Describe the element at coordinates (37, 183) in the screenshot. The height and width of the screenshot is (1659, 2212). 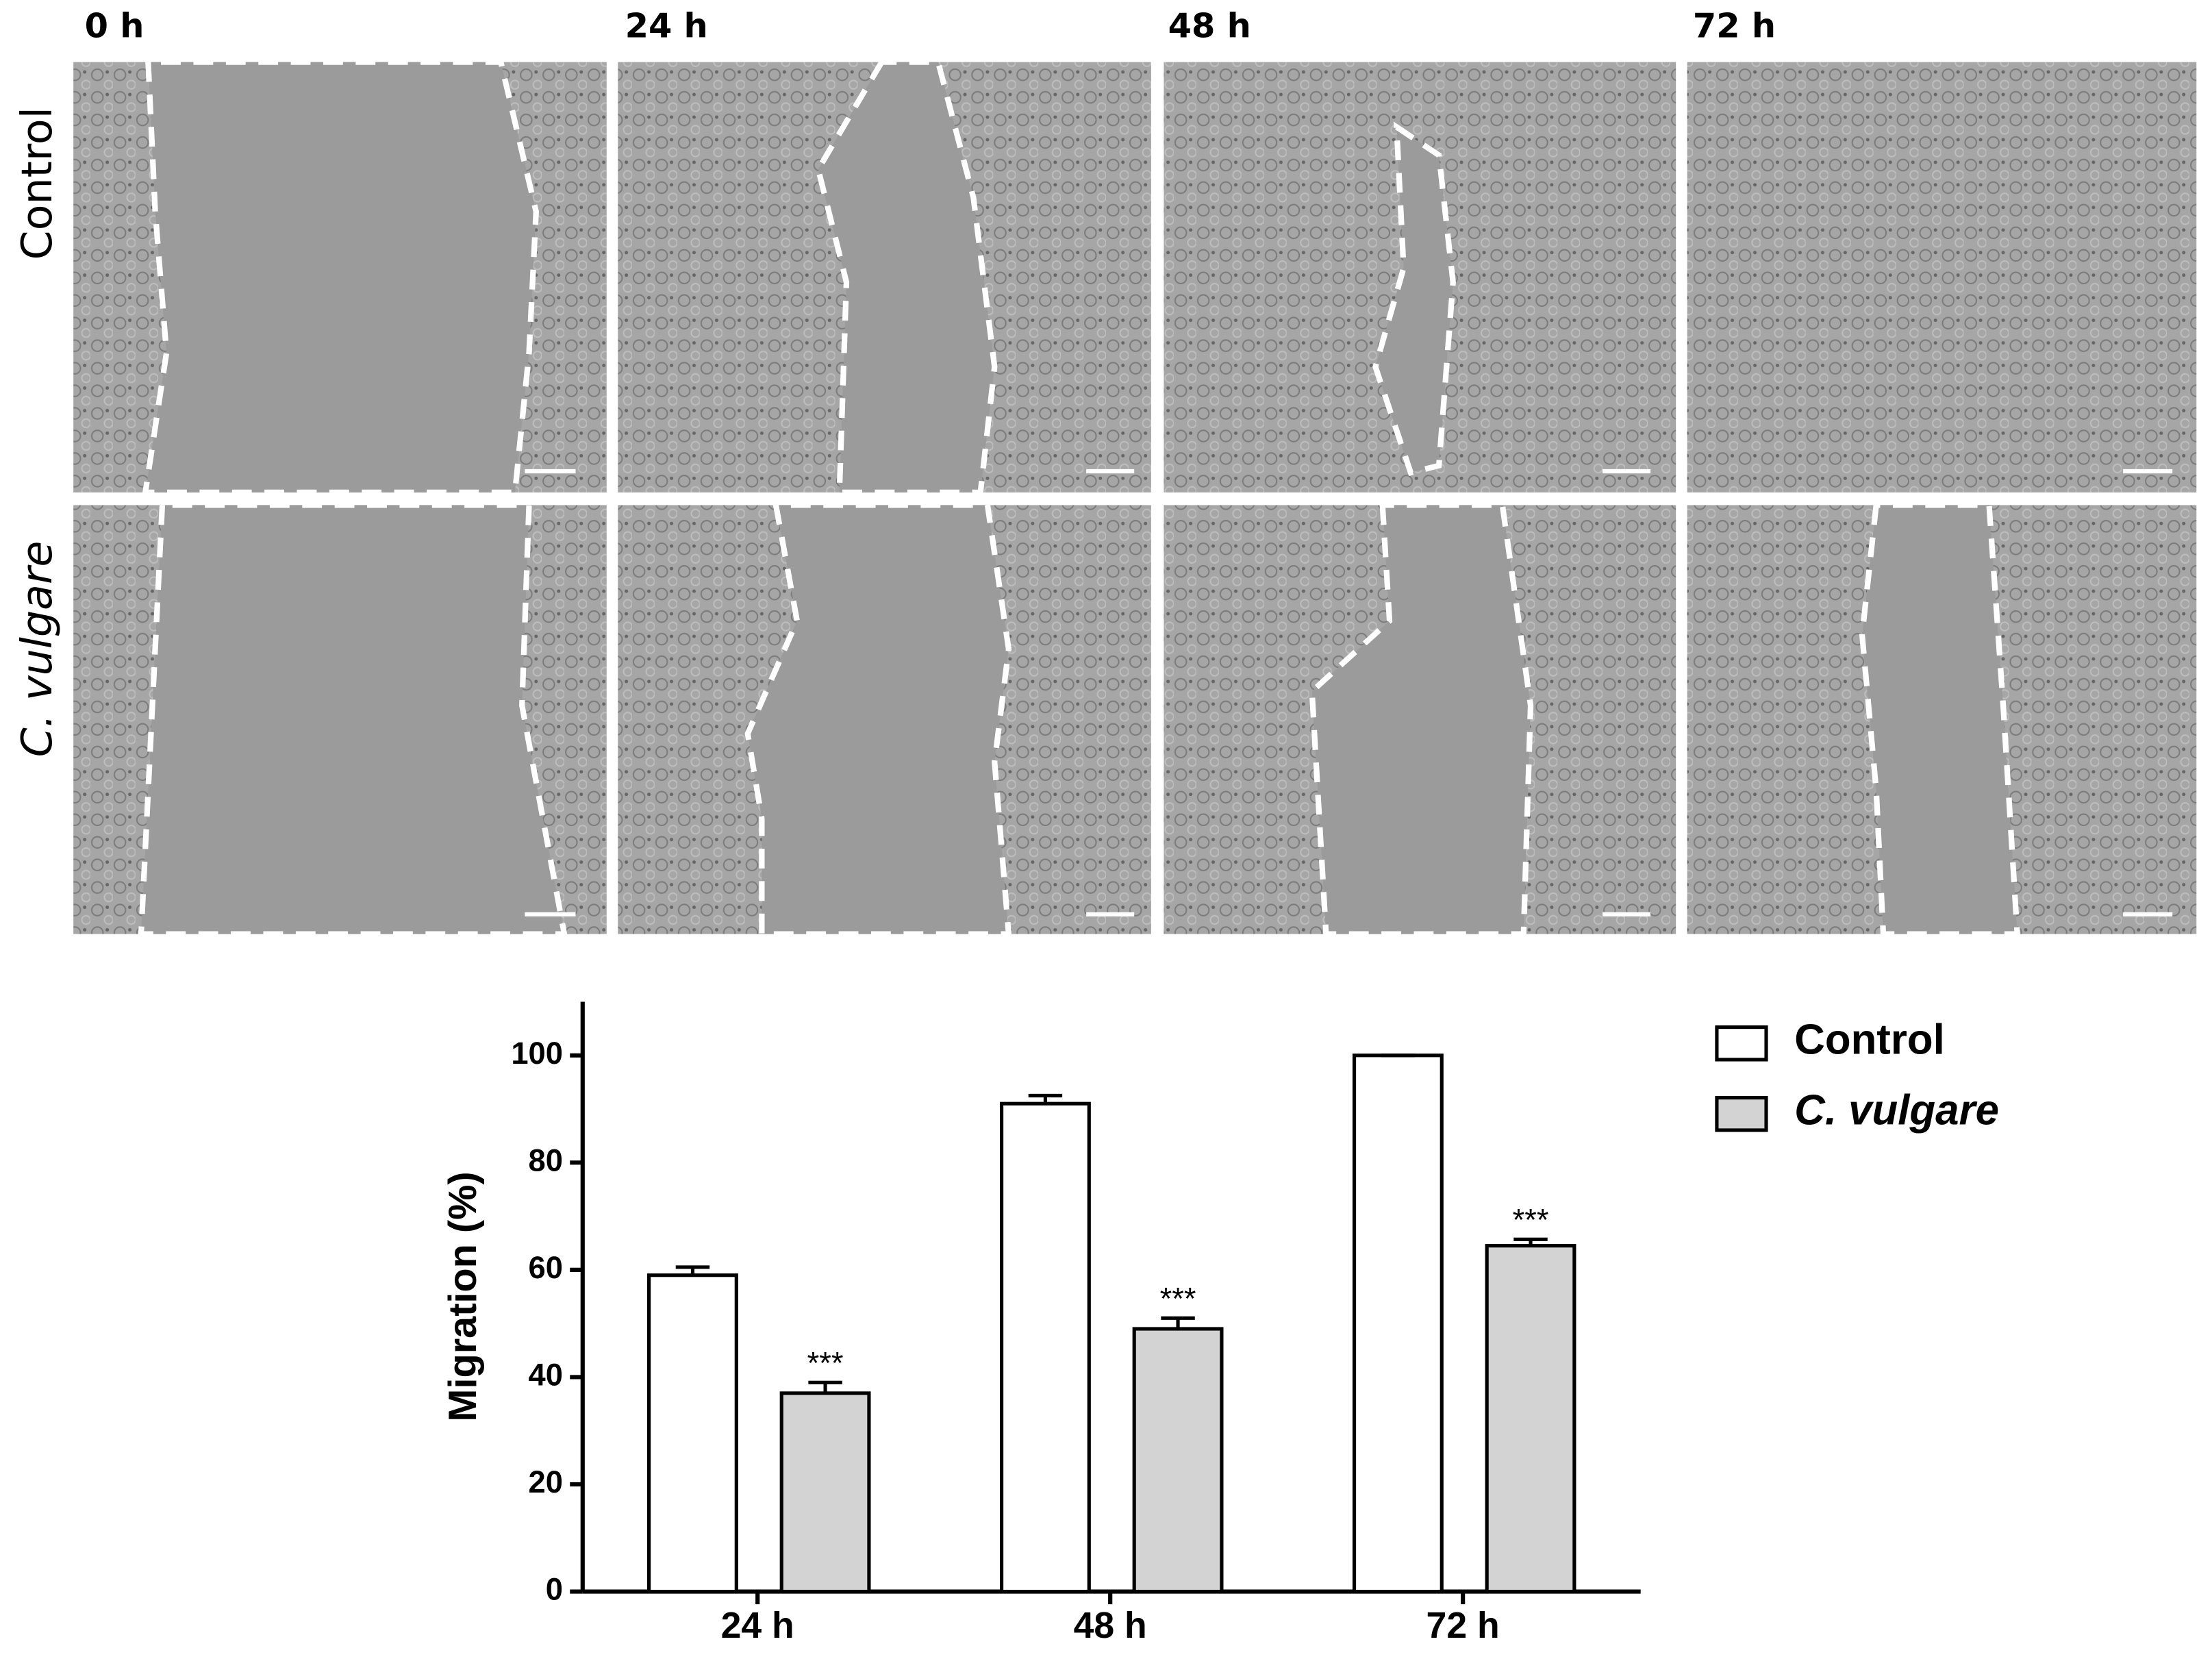
I see `row-label: Control` at that location.